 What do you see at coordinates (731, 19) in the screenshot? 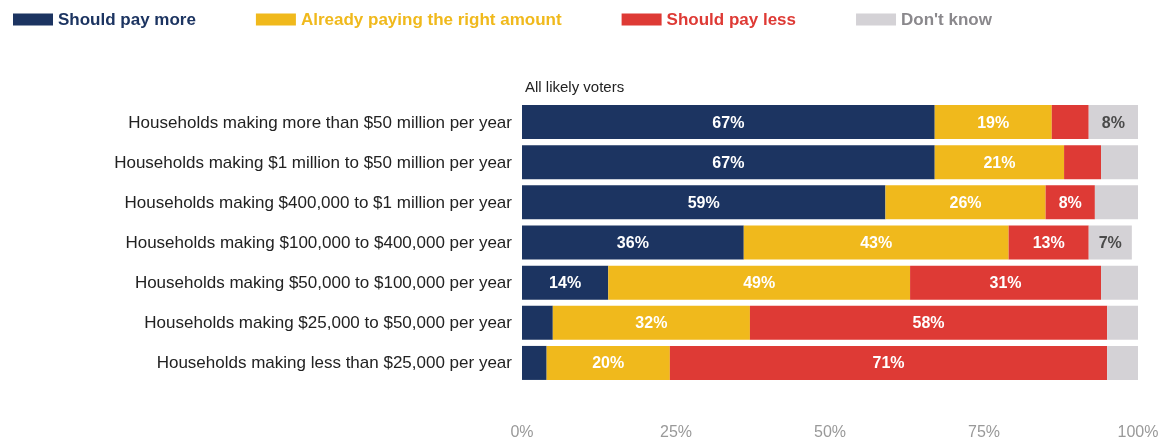
I see `legend-label: Should pay less` at bounding box center [731, 19].